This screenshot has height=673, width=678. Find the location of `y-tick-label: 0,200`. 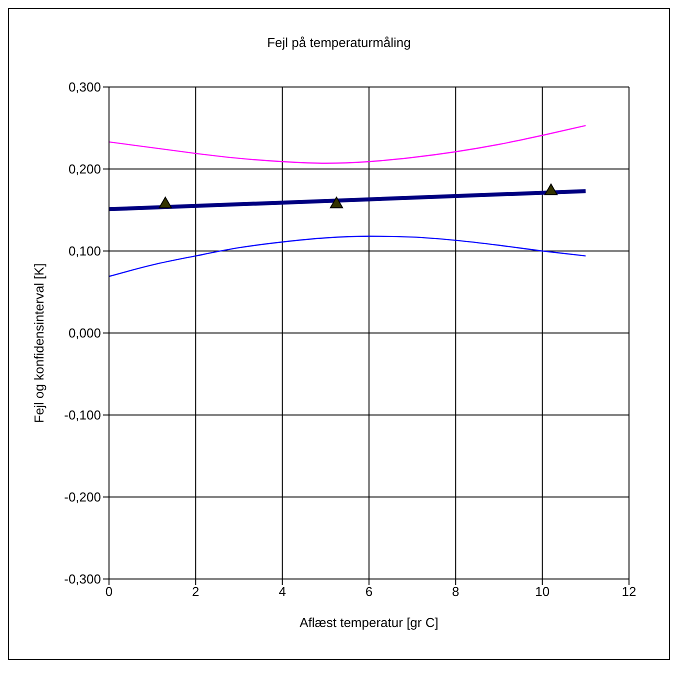

y-tick-label: 0,200 is located at coordinates (84, 169).